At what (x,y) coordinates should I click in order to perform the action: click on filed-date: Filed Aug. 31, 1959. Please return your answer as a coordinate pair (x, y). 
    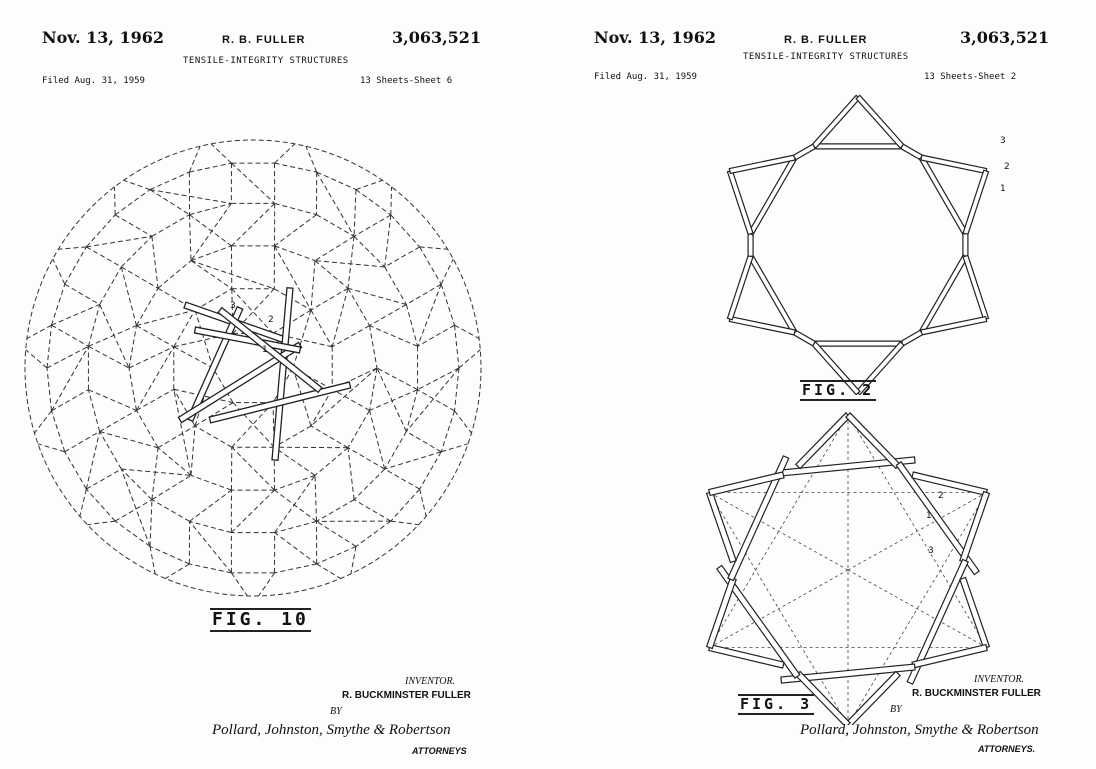
    Looking at the image, I should click on (645, 77).